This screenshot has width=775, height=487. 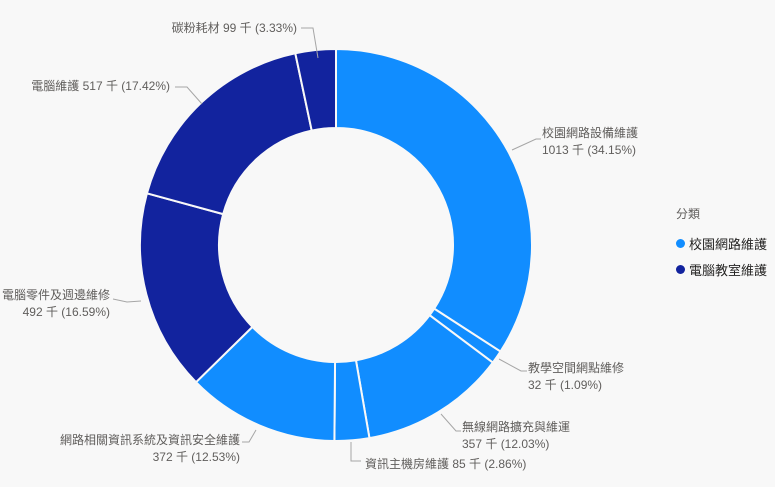 What do you see at coordinates (516, 427) in the screenshot?
I see `slice-label-name: 無線網路擴充與維運` at bounding box center [516, 427].